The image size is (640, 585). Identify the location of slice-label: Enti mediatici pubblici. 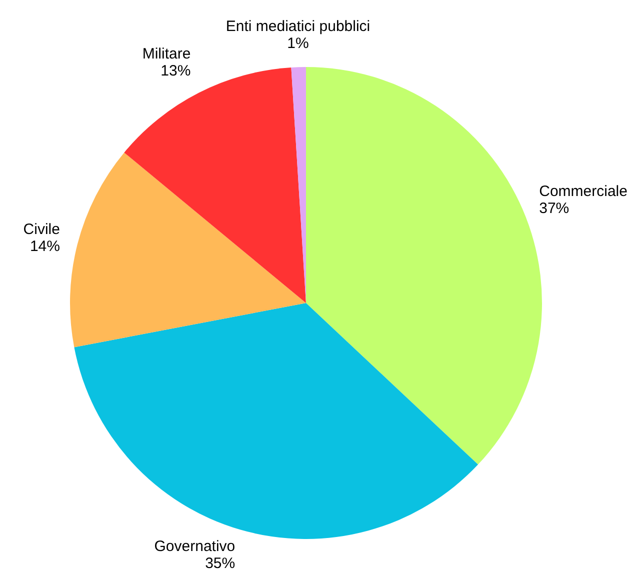
(298, 27).